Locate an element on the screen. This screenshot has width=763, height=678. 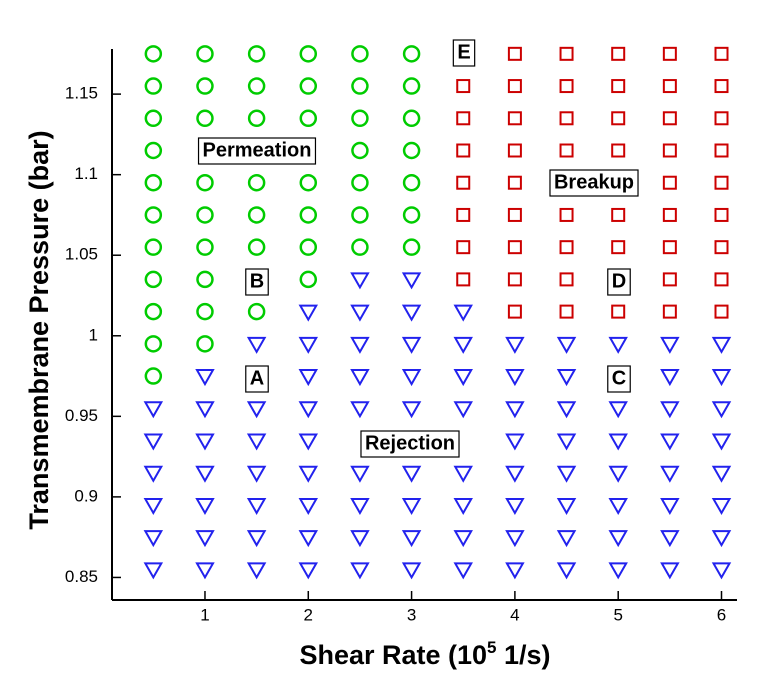
x-tick-label: 2 is located at coordinates (308, 614).